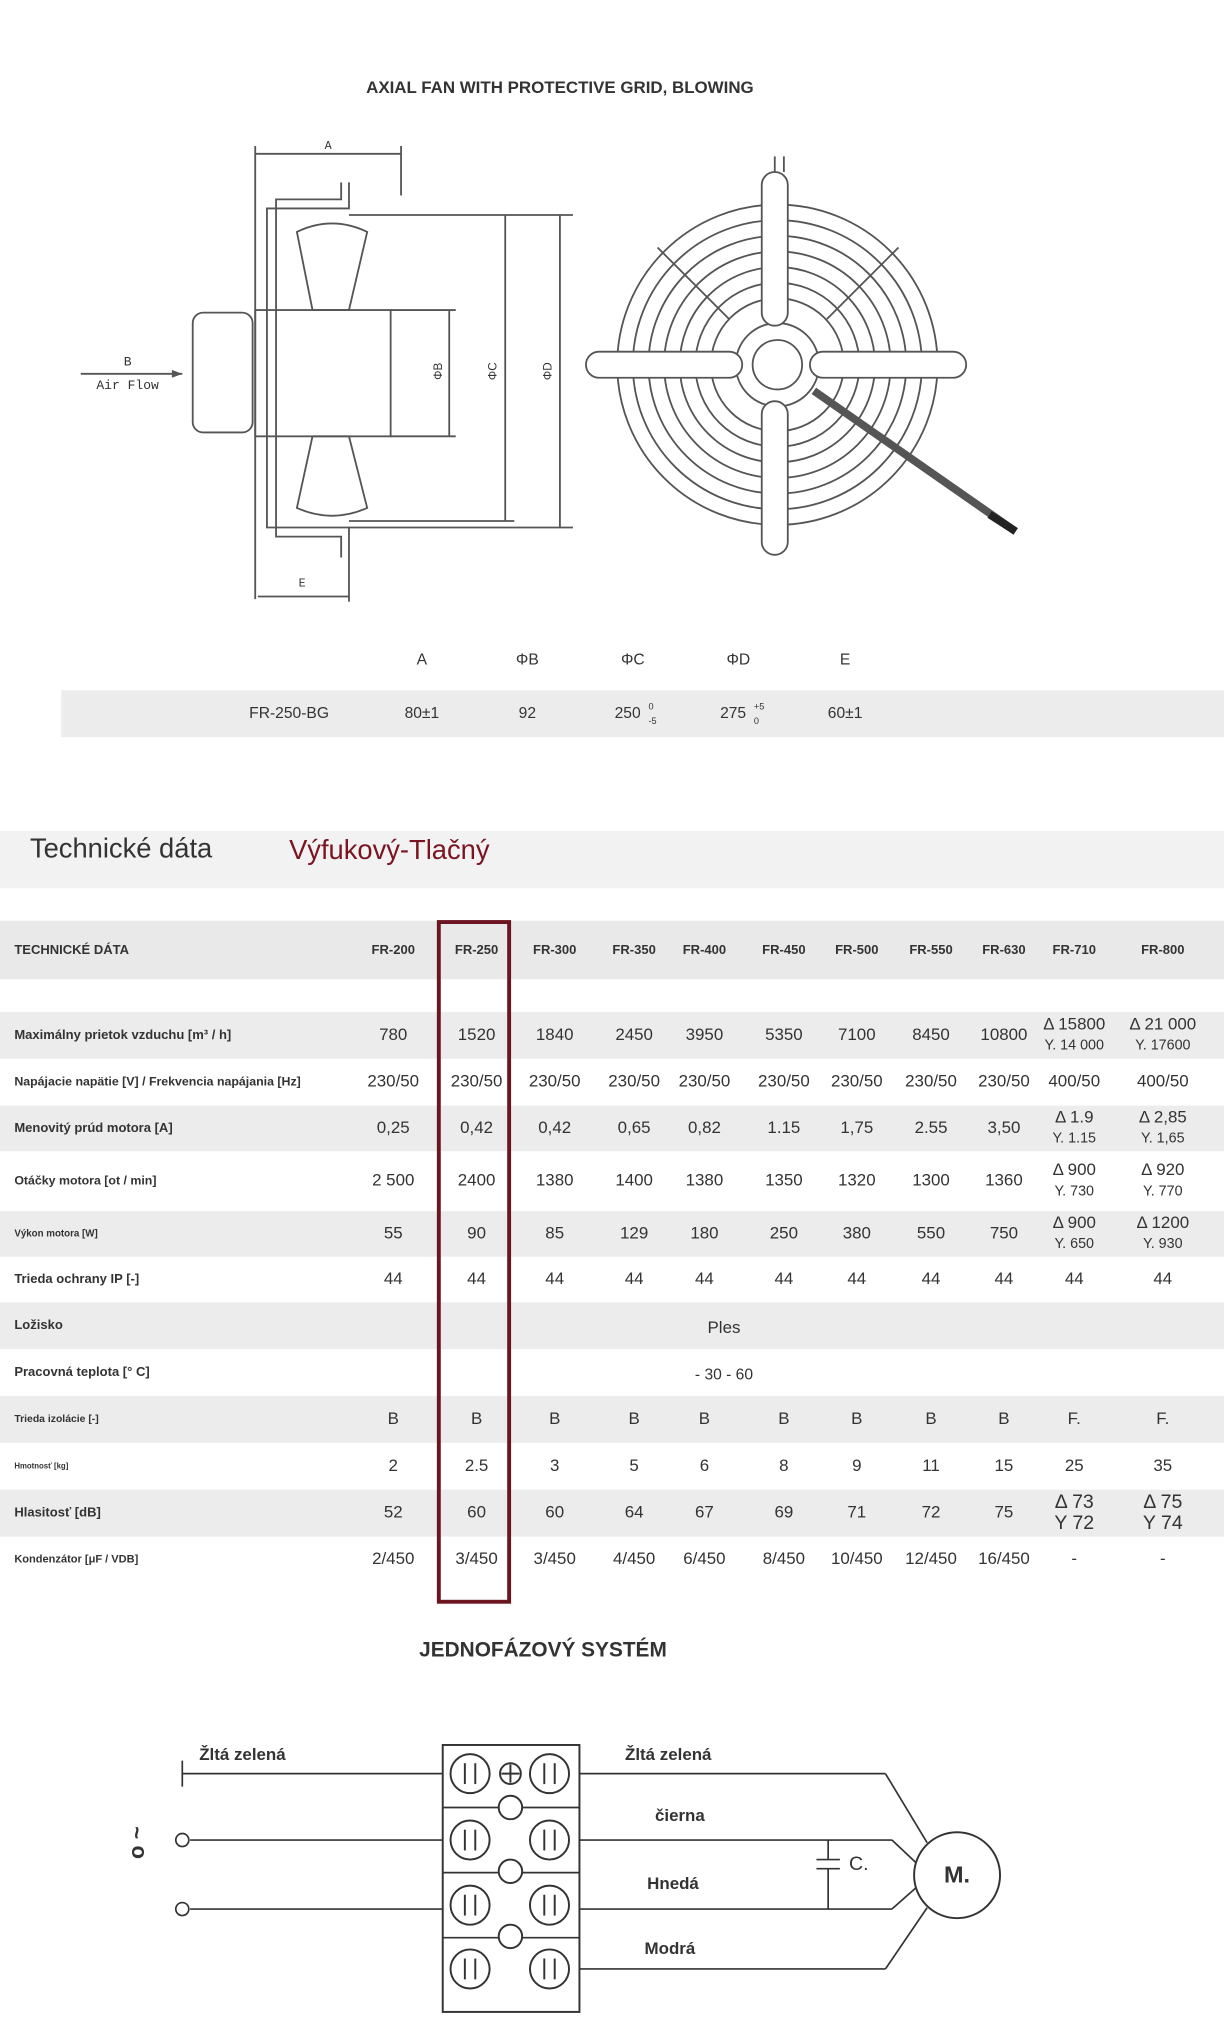 This screenshot has width=1224, height=2042. Describe the element at coordinates (845, 659) in the screenshot. I see `dim-header: E` at that location.